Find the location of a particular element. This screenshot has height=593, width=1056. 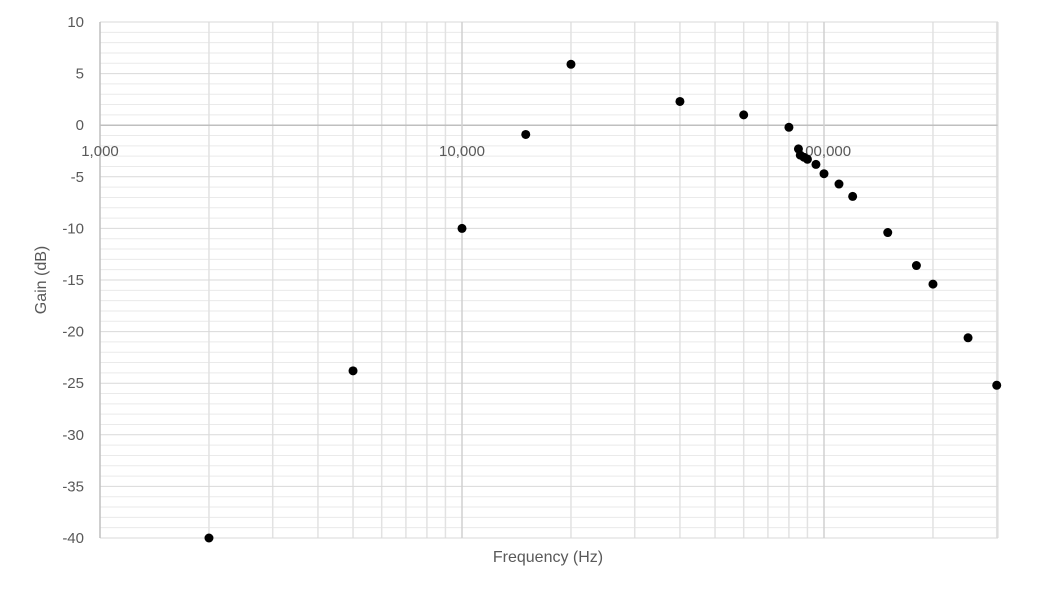

x-tick-label: 10,000 is located at coordinates (462, 151).